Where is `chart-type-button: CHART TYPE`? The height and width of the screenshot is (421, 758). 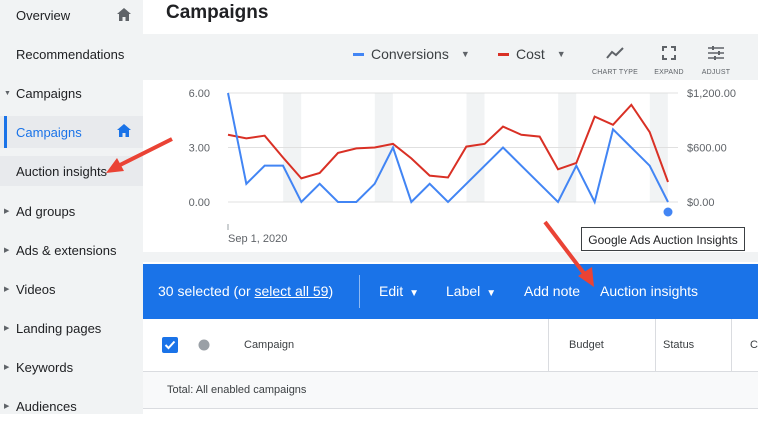
chart-type-button: CHART TYPE is located at coordinates (615, 61).